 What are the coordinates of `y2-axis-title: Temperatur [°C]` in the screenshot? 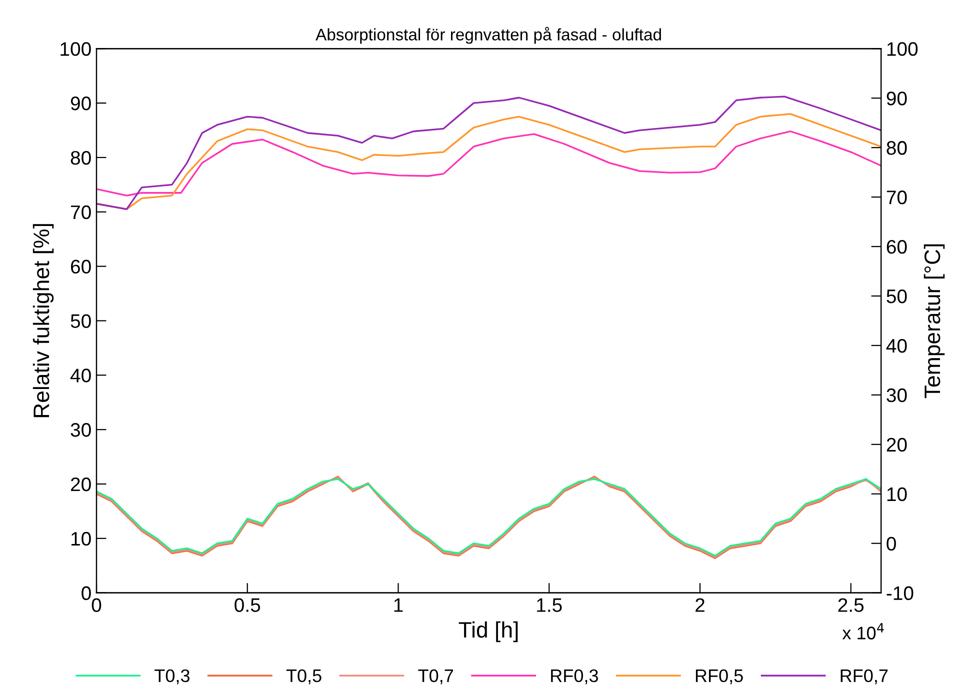 It's located at (934, 321).